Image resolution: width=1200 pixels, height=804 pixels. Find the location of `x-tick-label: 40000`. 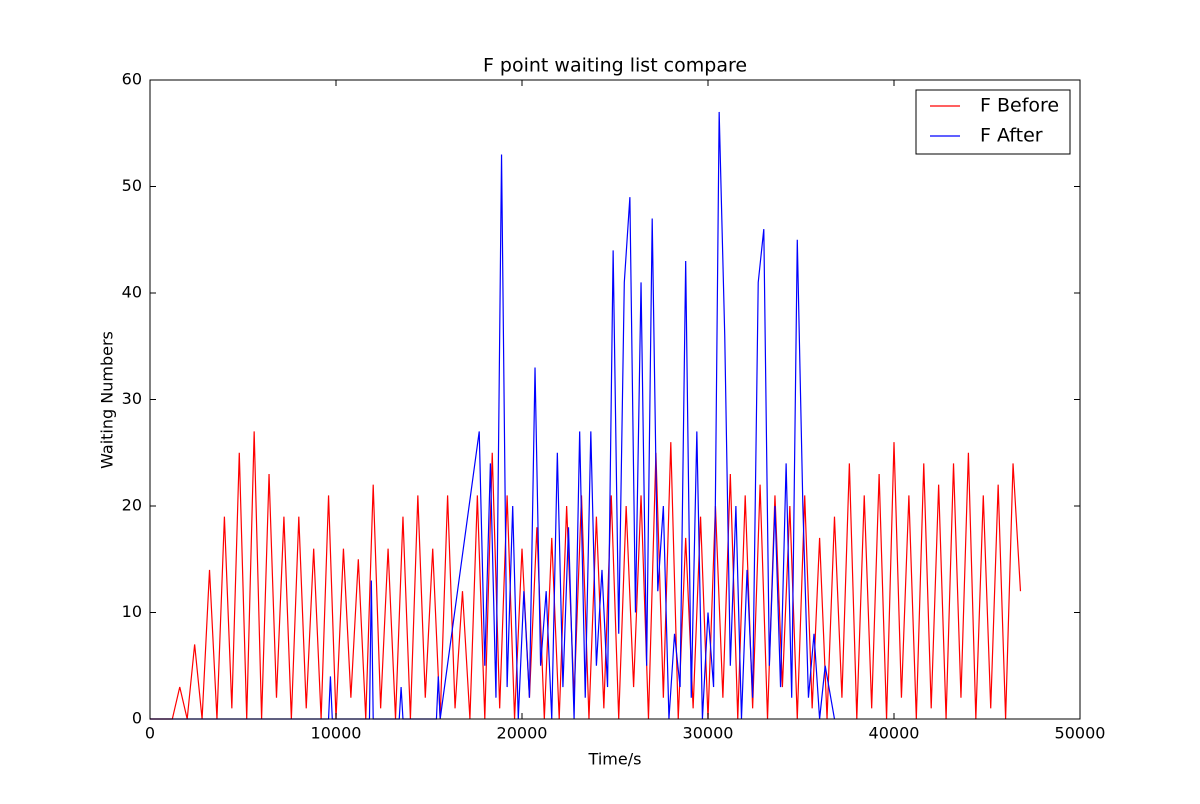

x-tick-label: 40000 is located at coordinates (894, 733).